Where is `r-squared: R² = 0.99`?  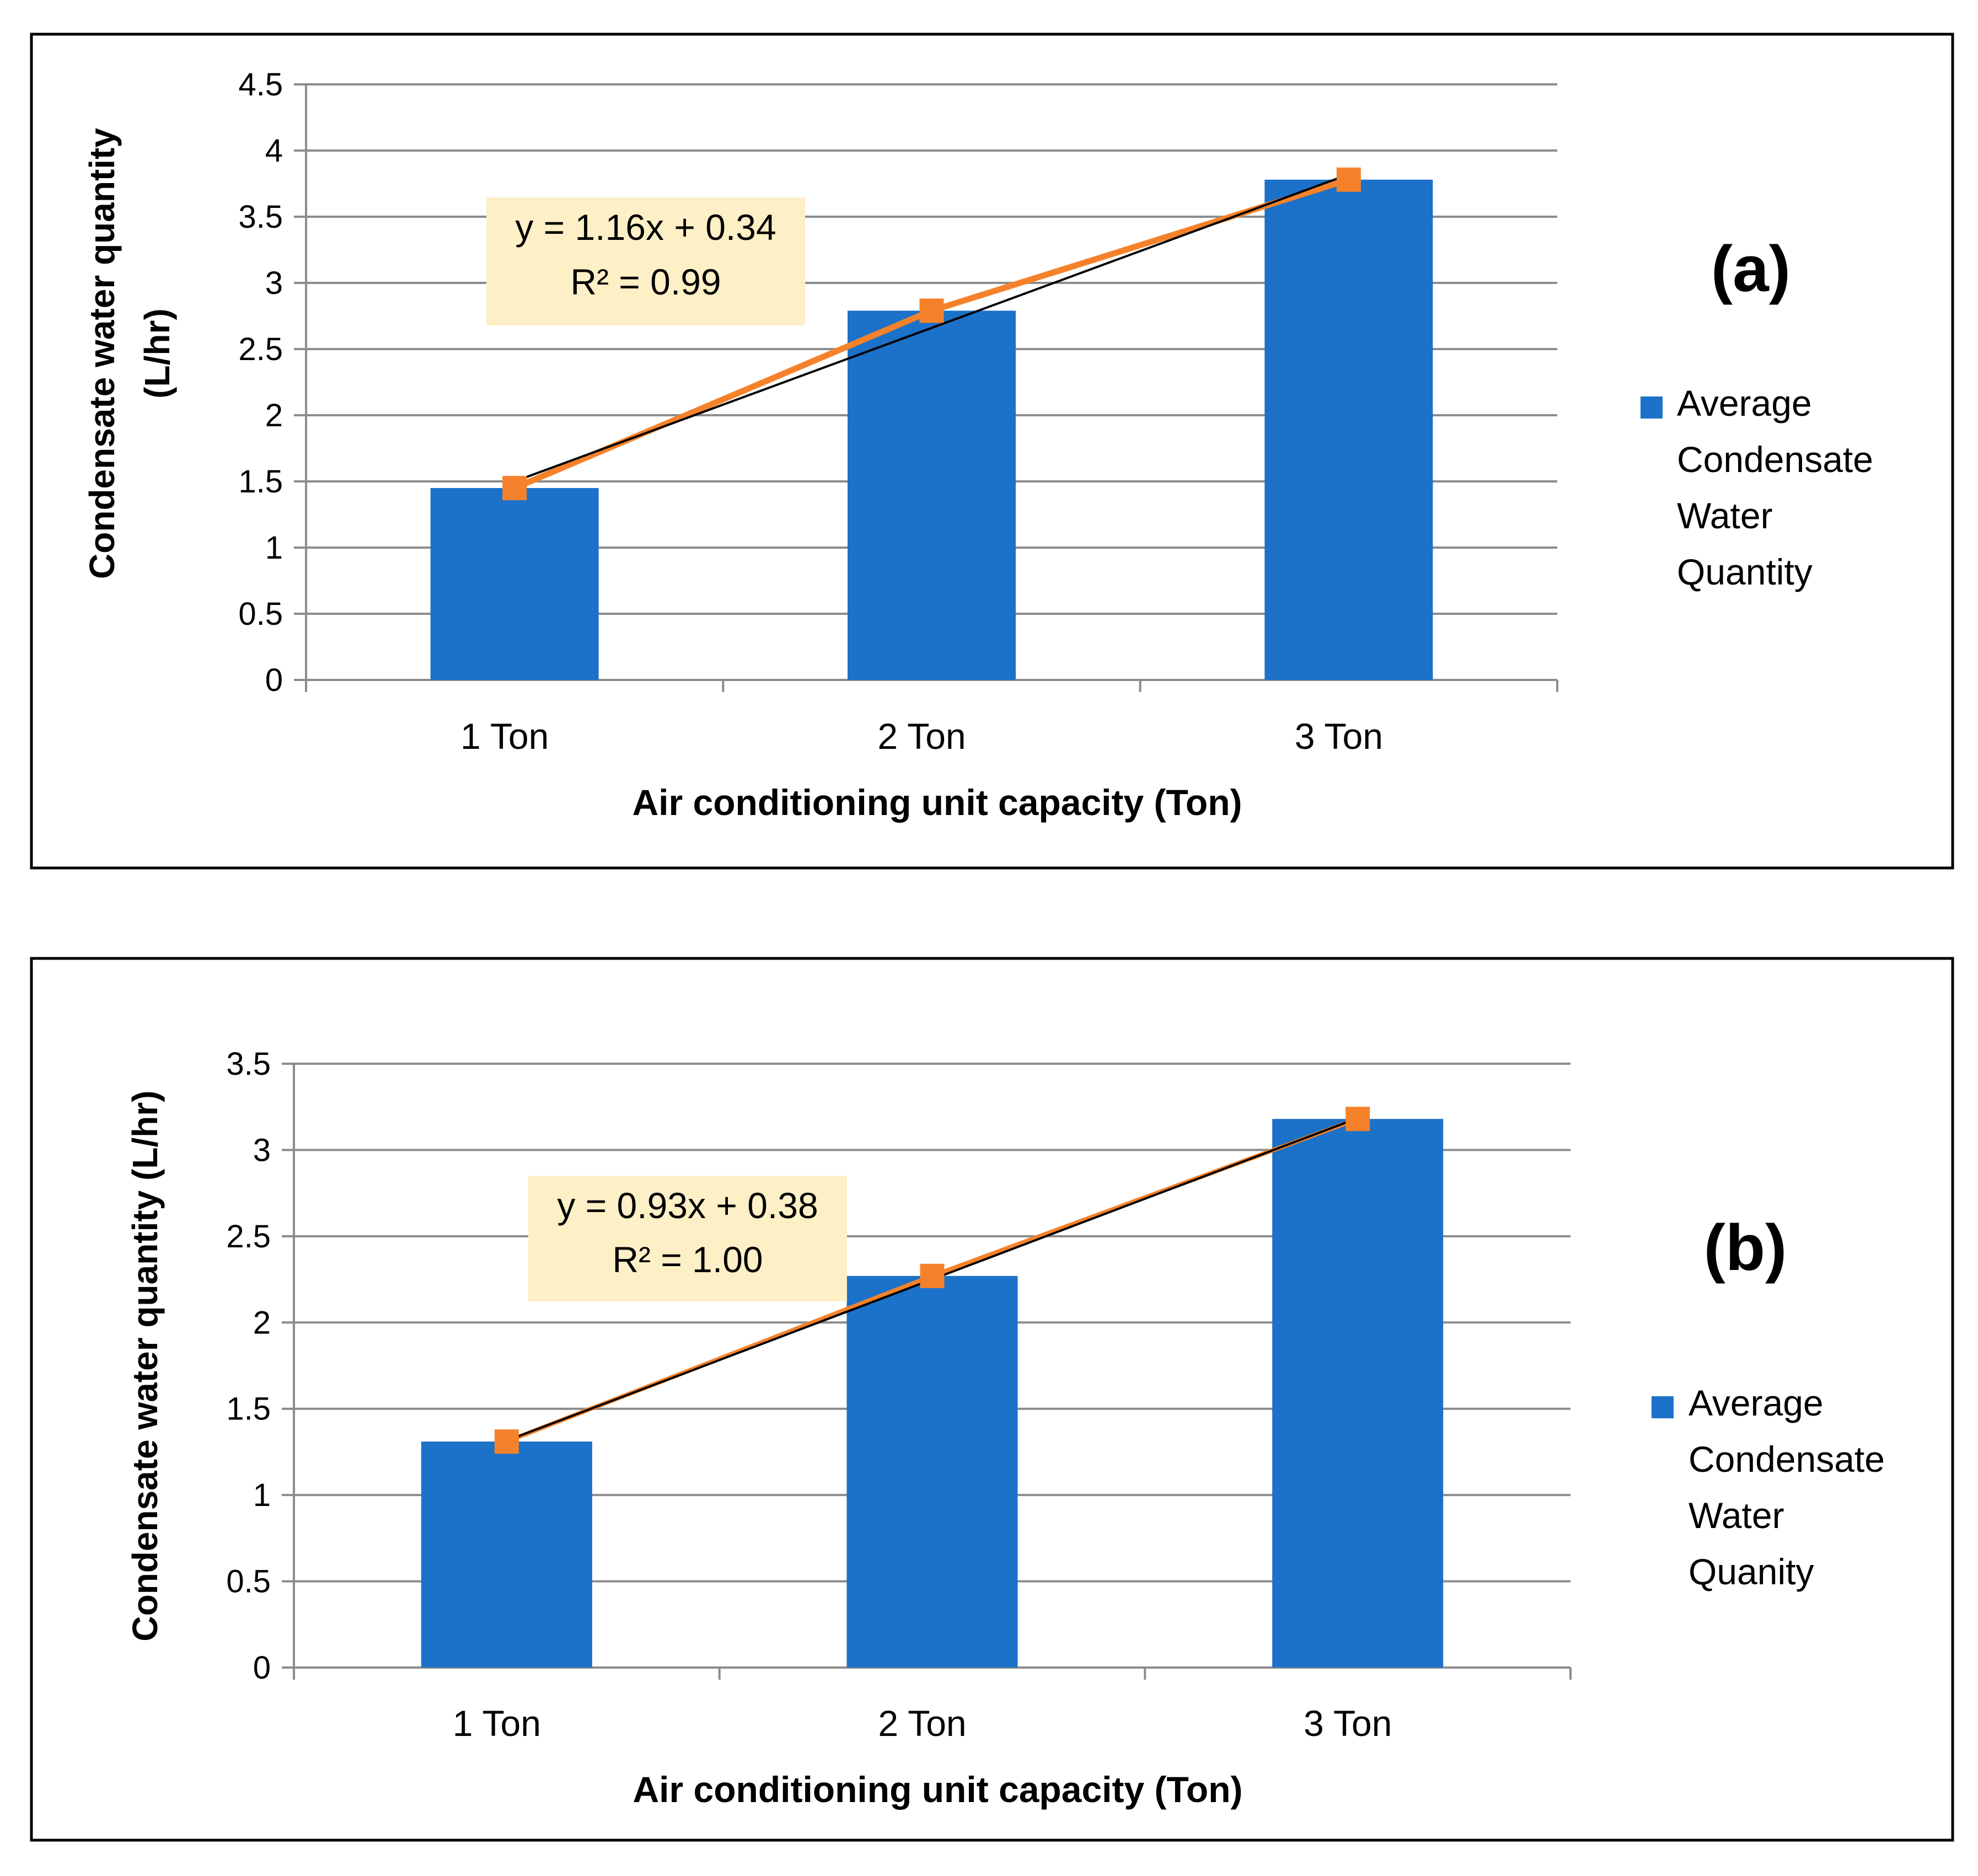 r-squared: R² = 0.99 is located at coordinates (645, 281).